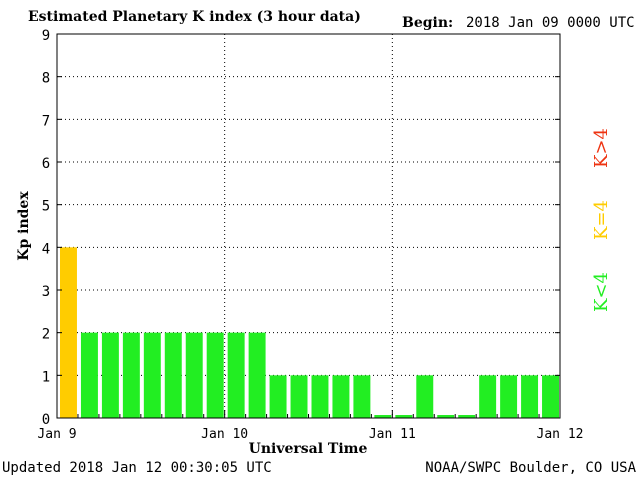 This screenshot has width=640, height=480. I want to click on x-tick-label: Jan 11, so click(392, 434).